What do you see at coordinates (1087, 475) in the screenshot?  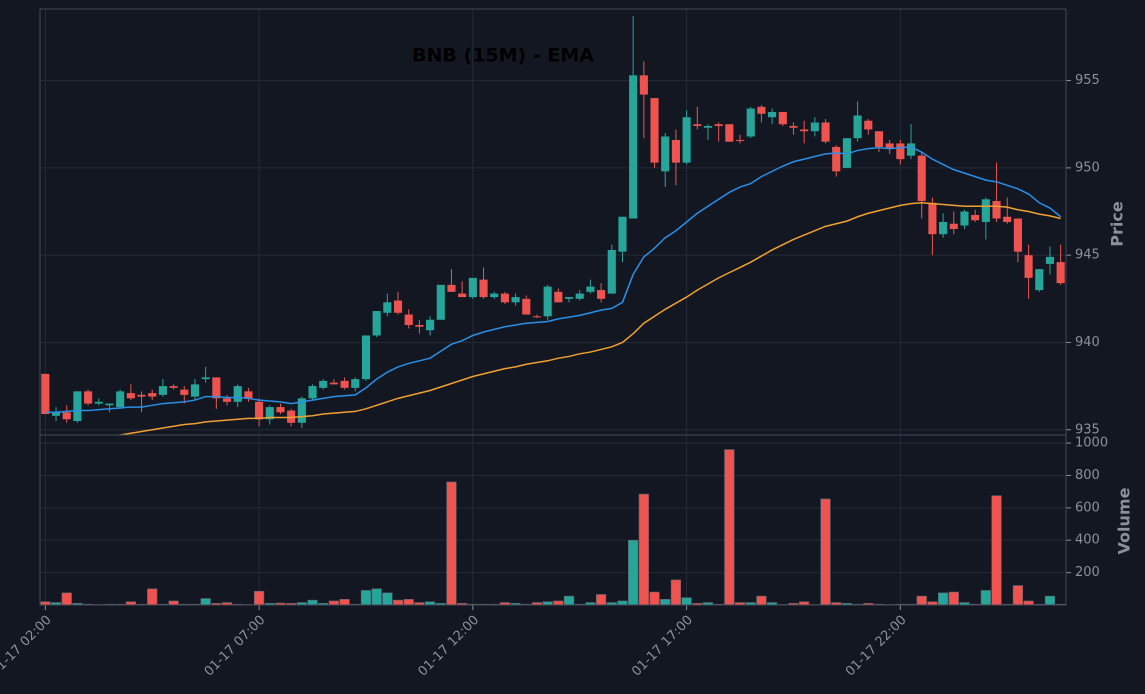 I see `y-tick-label: 800` at bounding box center [1087, 475].